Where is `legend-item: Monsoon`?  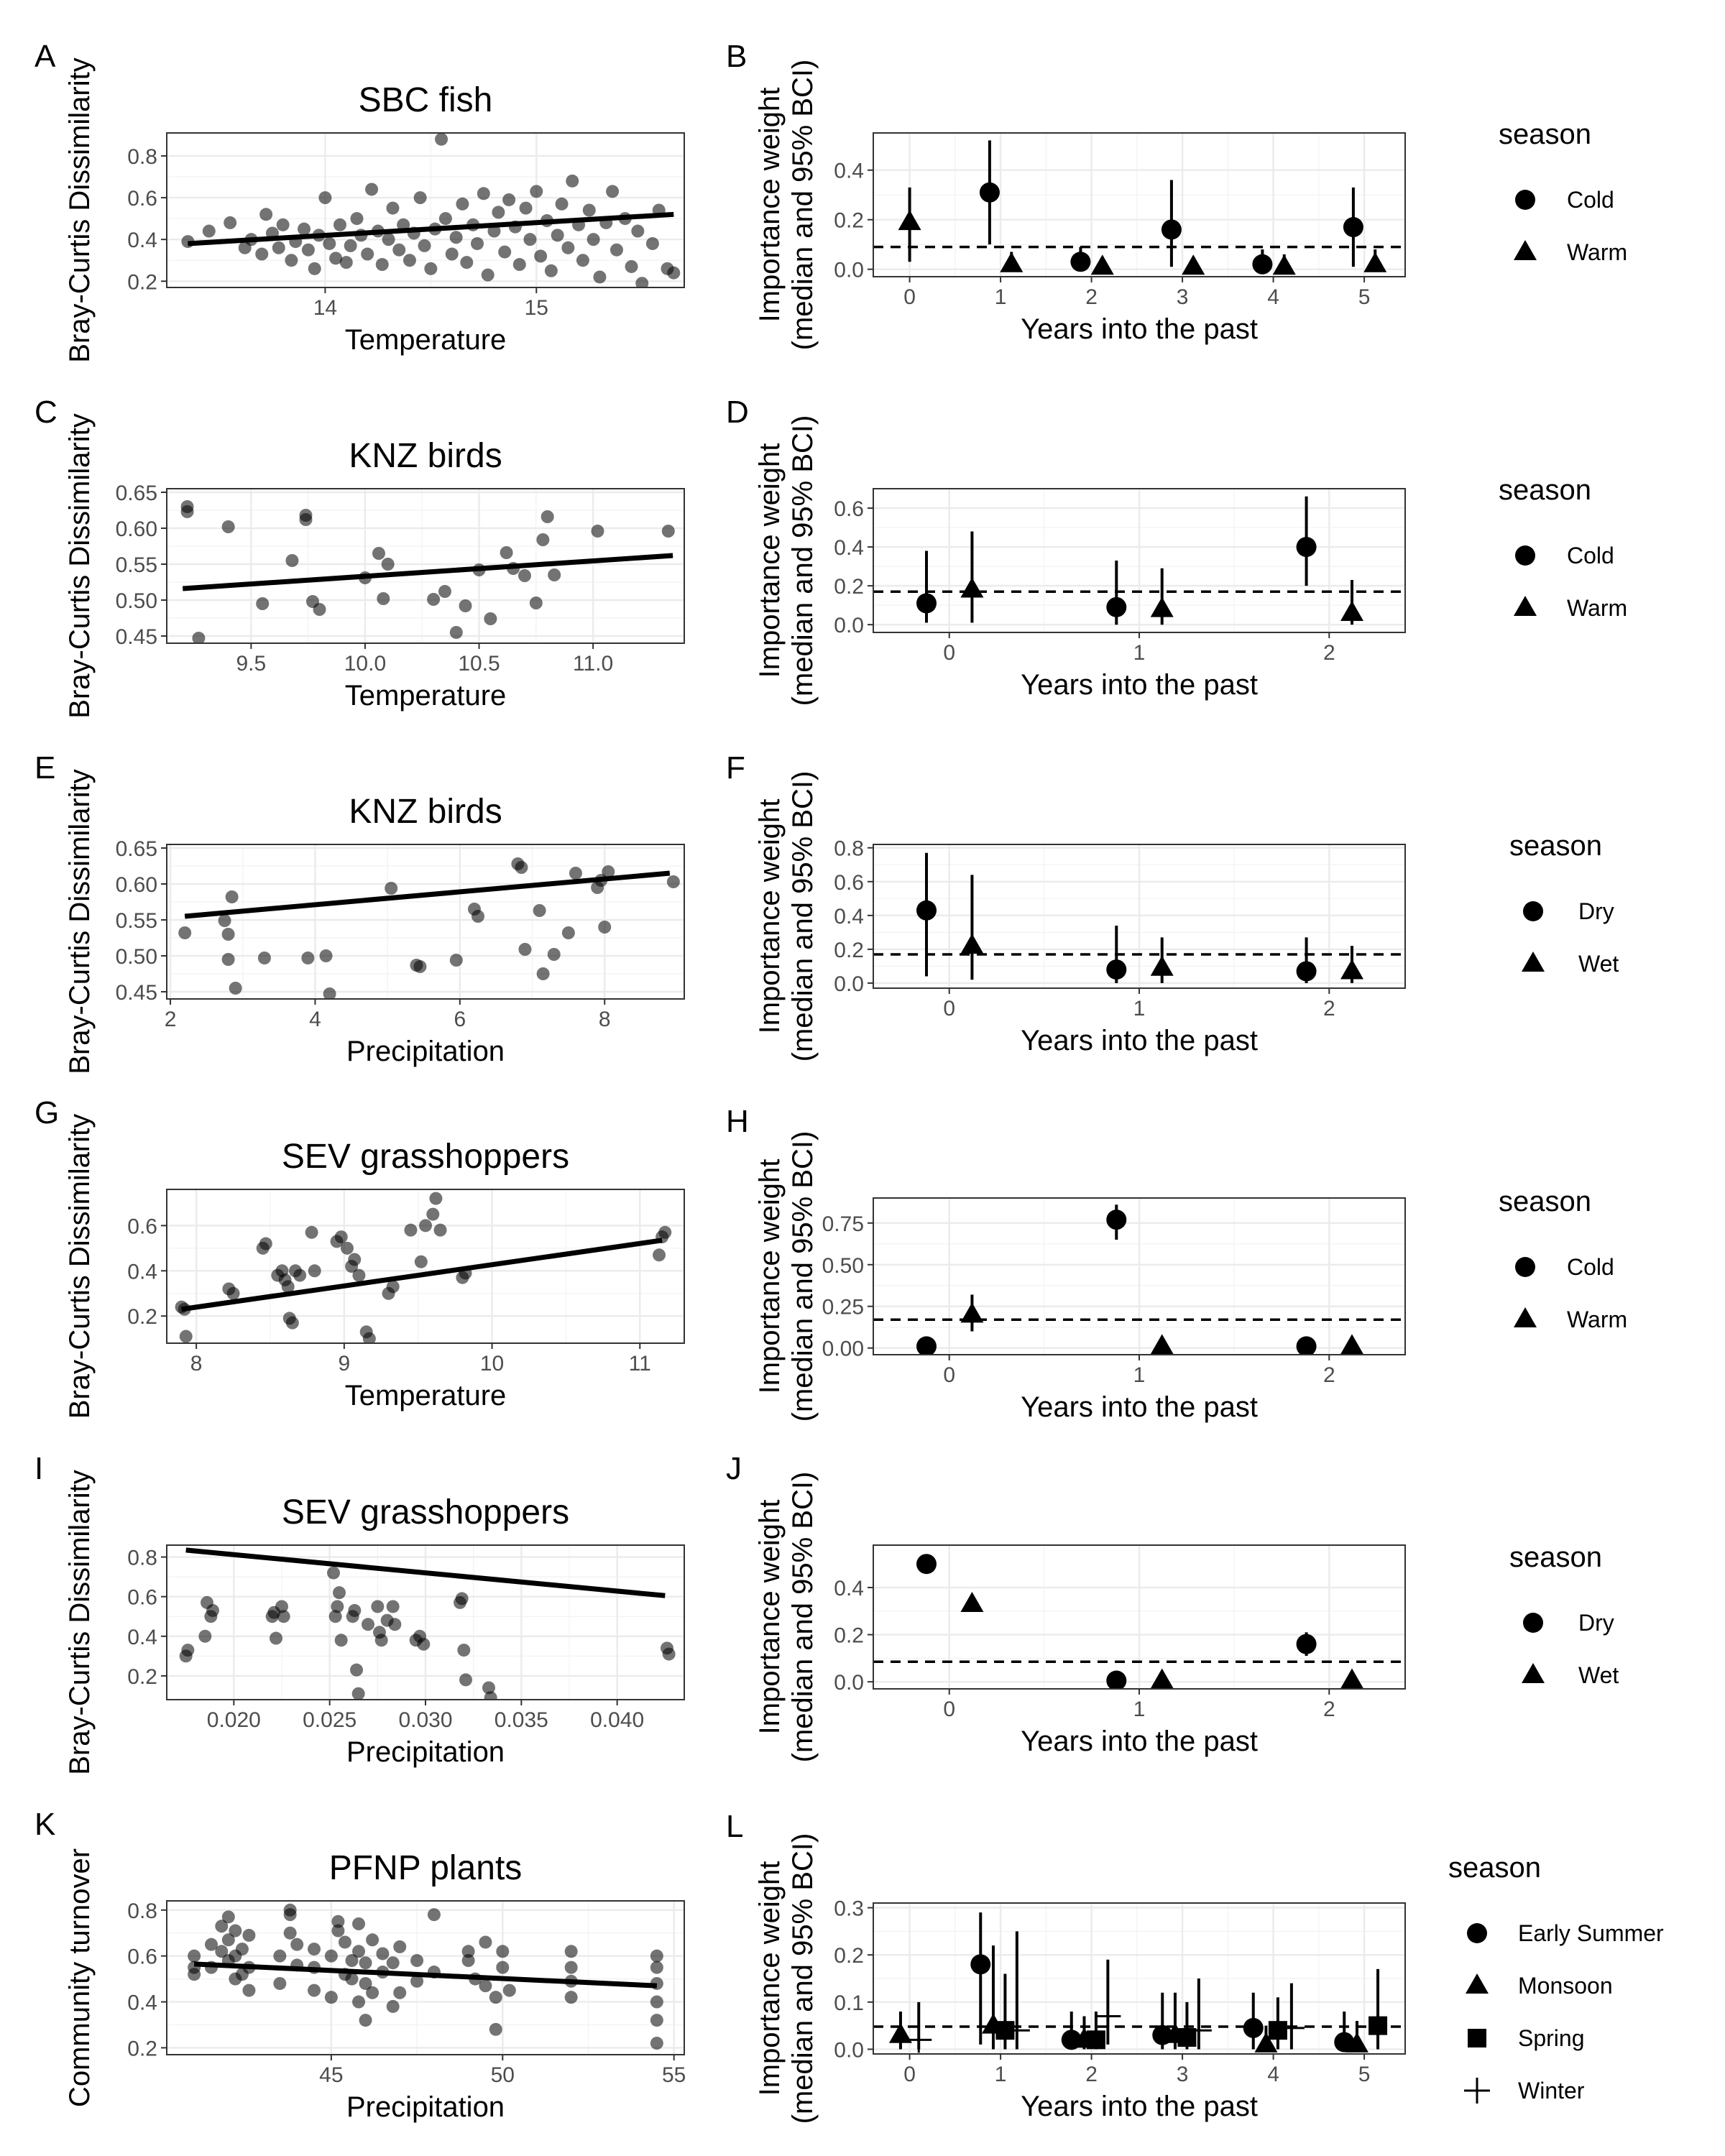 legend-item: Monsoon is located at coordinates (1539, 1986).